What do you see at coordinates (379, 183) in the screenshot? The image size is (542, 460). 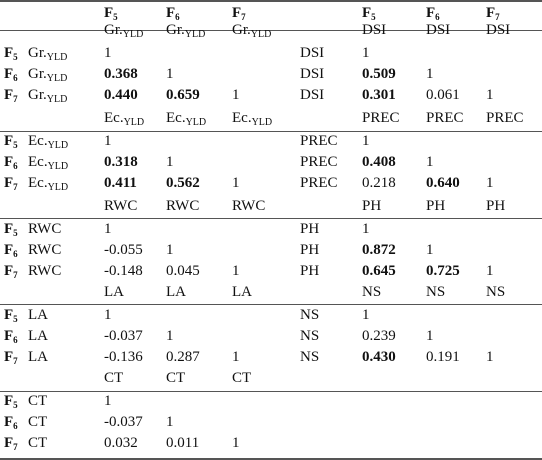 I see `correlation-value: 0.218` at bounding box center [379, 183].